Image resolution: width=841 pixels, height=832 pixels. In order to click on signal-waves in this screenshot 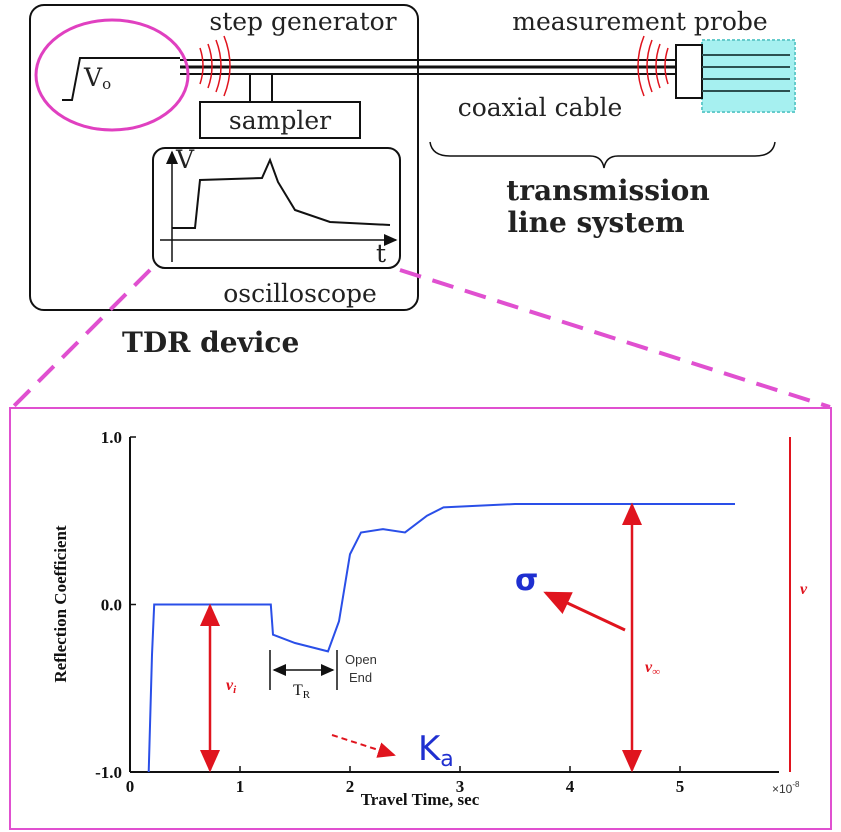, I will do `click(434, 66)`.